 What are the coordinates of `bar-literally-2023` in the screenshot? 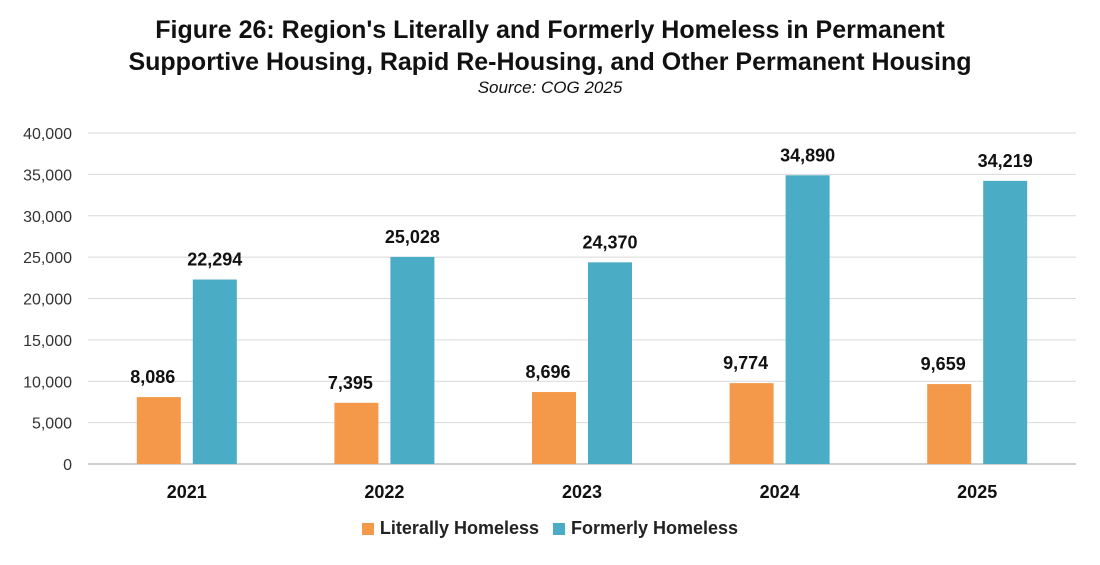 It's located at (554, 428).